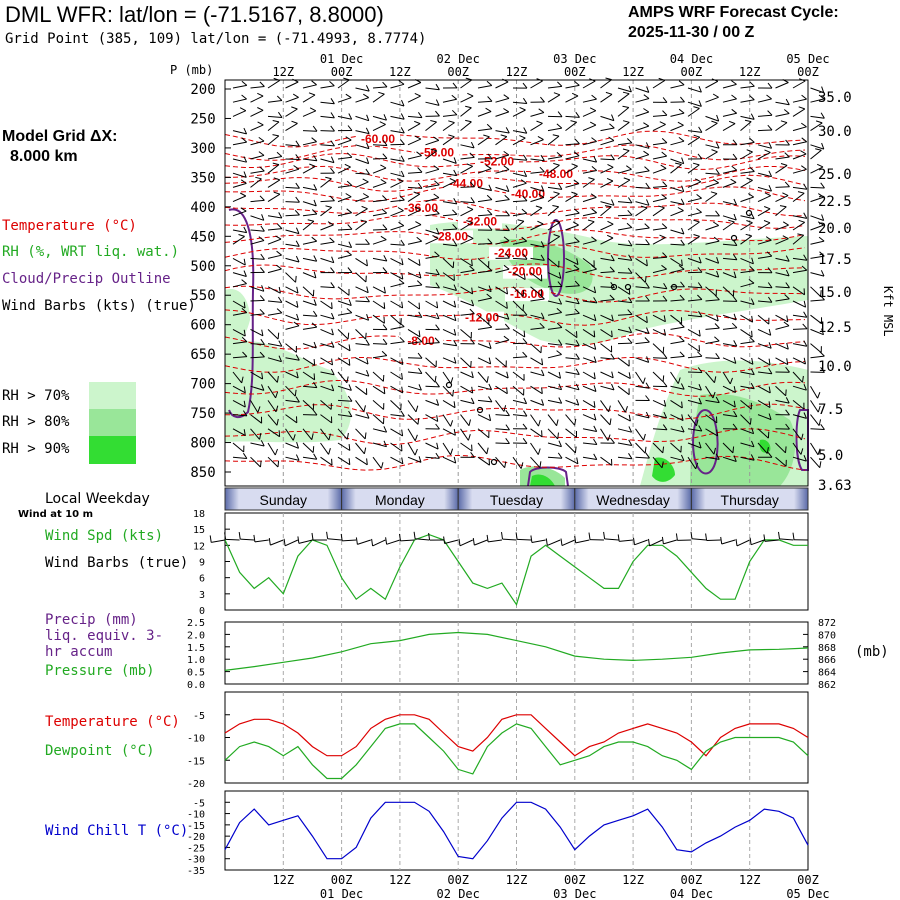 The image size is (900, 900). Describe the element at coordinates (575, 880) in the screenshot. I see `hour-label-bottom-6: 00Z` at that location.